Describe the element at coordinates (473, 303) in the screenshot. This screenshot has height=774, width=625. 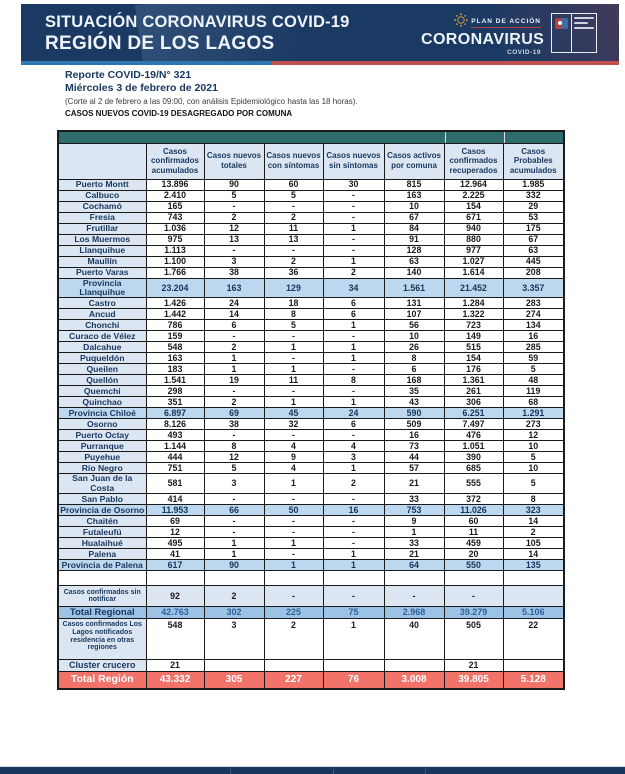
I see `value-cell: 1.284` at that location.